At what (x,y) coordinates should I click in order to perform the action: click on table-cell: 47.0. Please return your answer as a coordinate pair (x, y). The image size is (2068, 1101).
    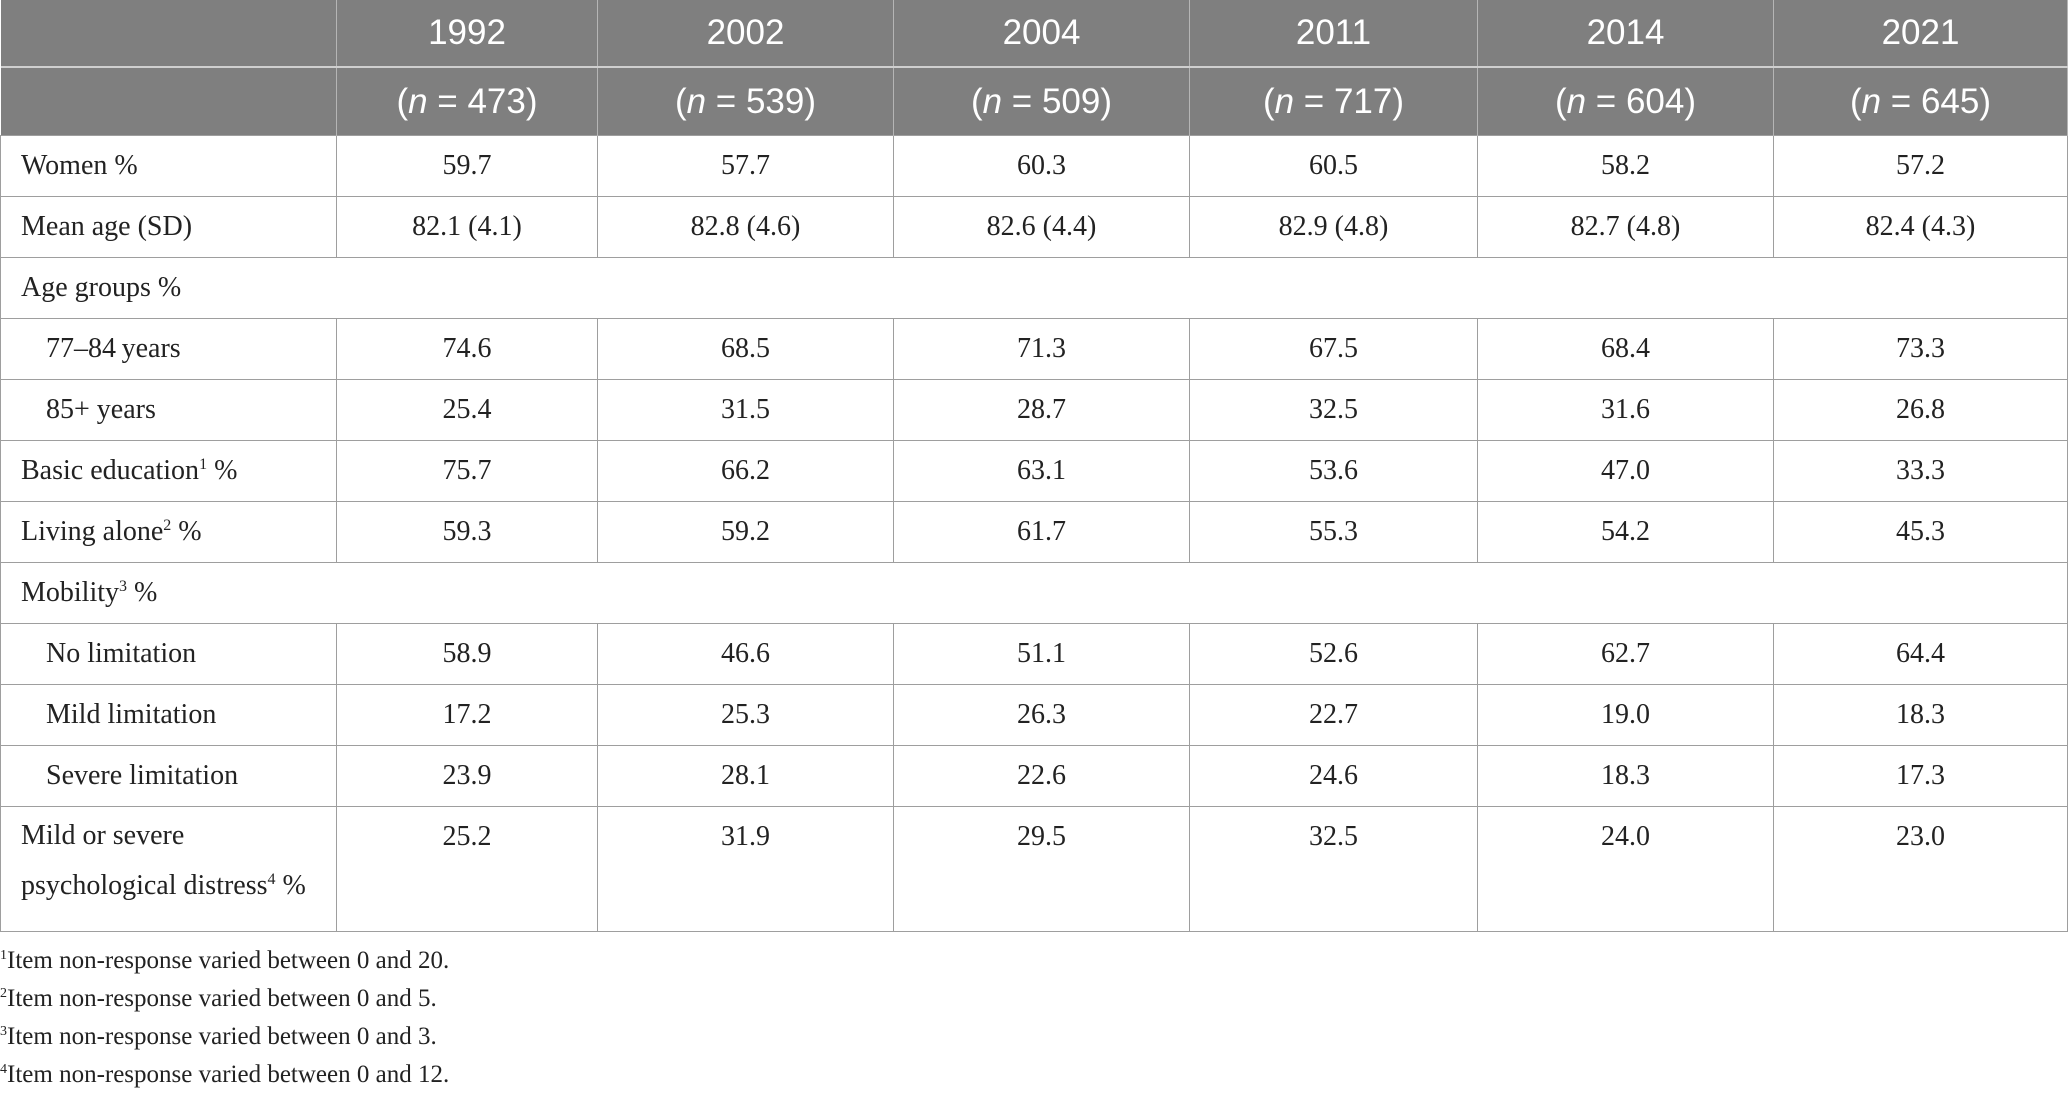
    Looking at the image, I should click on (1625, 471).